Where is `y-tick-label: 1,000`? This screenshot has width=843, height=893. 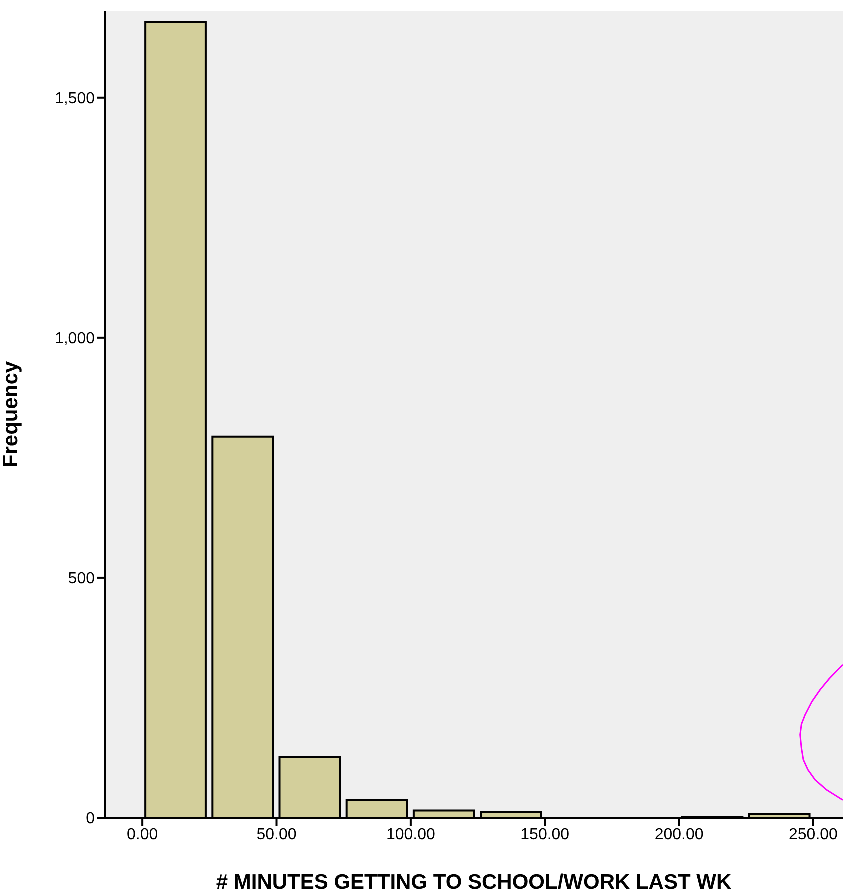
y-tick-label: 1,000 is located at coordinates (75, 339).